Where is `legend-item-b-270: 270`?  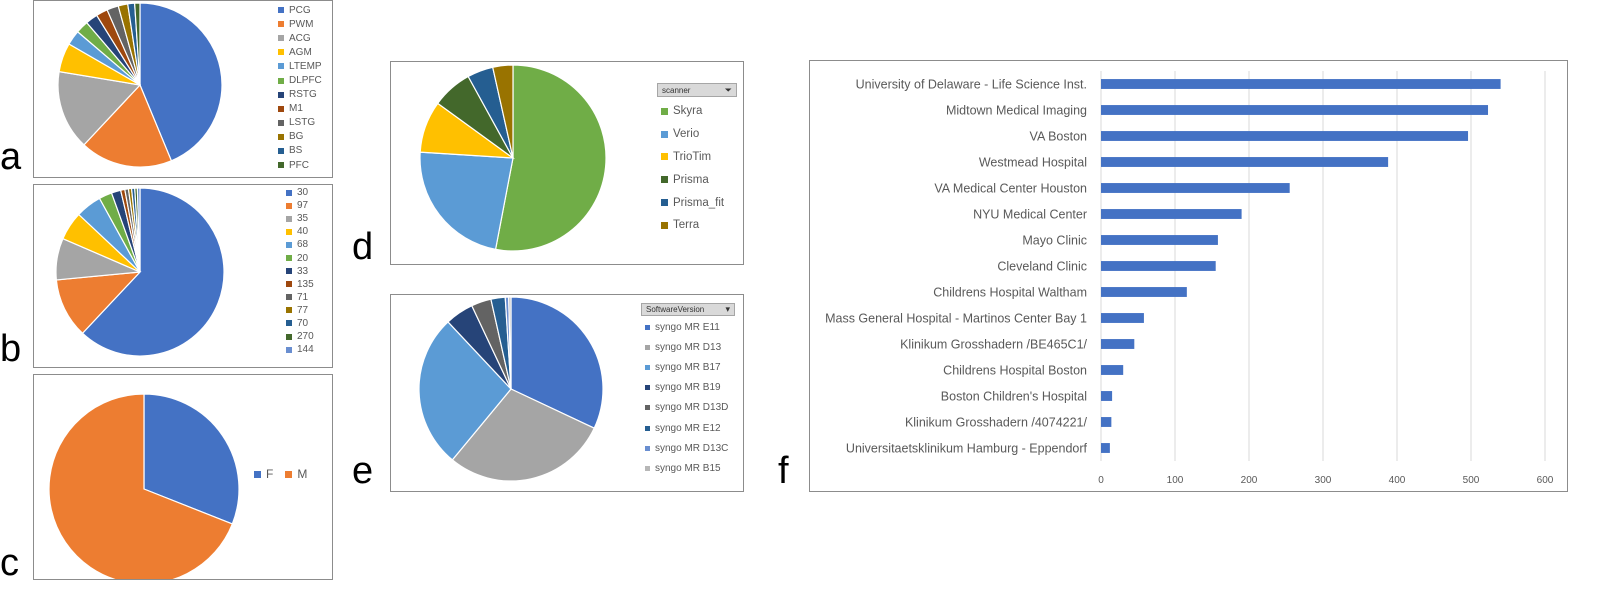
legend-item-b-270: 270 is located at coordinates (300, 336).